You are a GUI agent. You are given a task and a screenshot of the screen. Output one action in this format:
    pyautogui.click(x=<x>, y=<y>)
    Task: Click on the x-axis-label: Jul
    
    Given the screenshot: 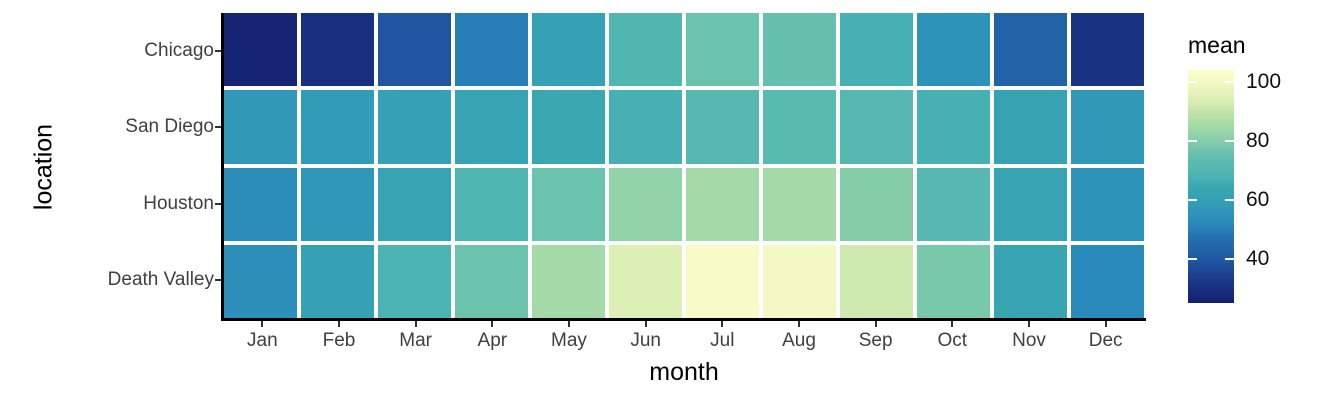 What is the action you would take?
    pyautogui.click(x=722, y=340)
    